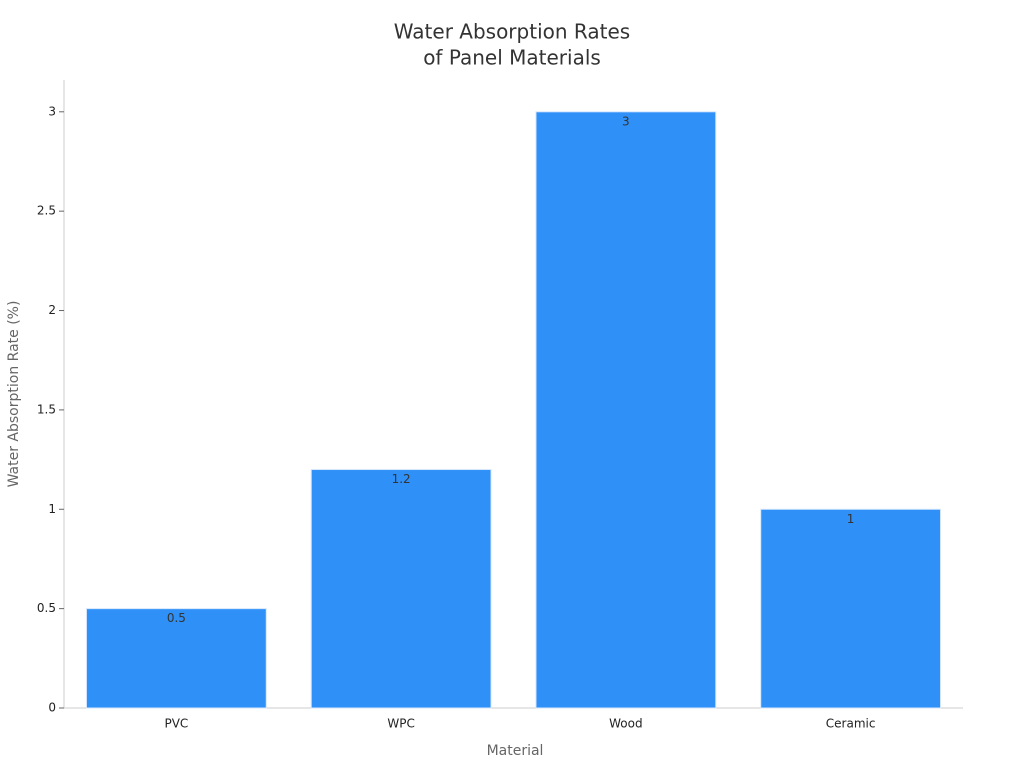 Image resolution: width=1024 pixels, height=772 pixels. What do you see at coordinates (851, 724) in the screenshot?
I see `x-tick-label: Ceramic` at bounding box center [851, 724].